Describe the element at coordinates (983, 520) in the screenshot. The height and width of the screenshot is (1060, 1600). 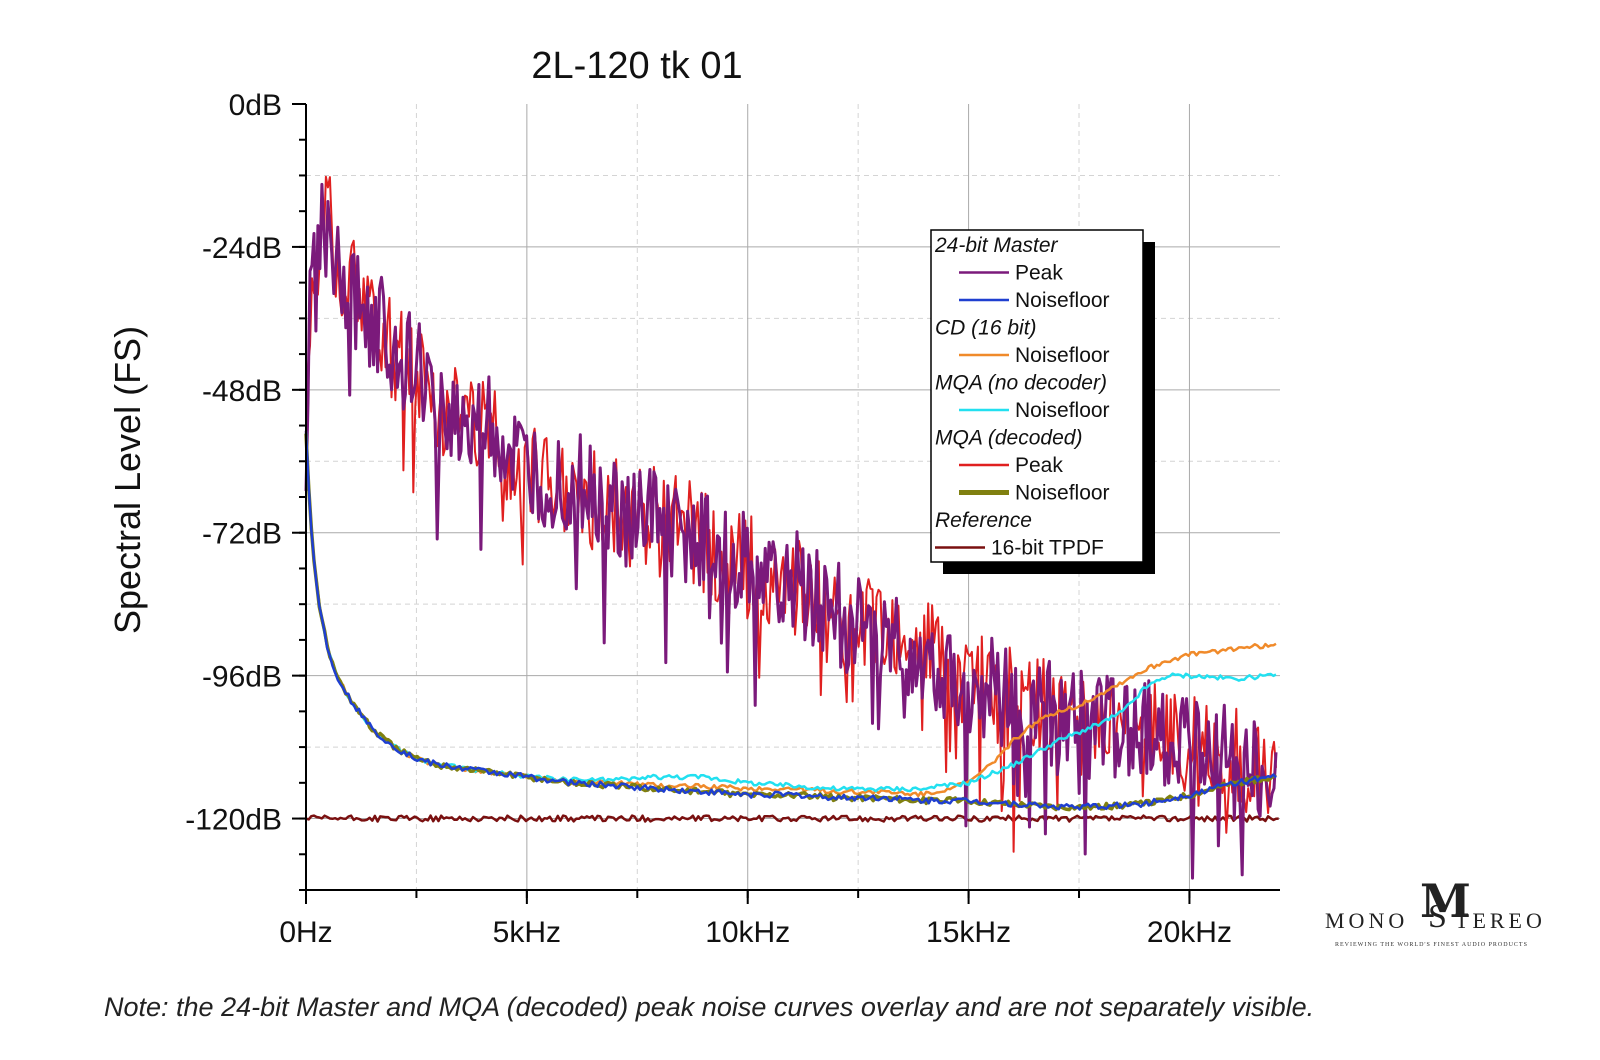
I see `legend-group-title: Reference` at that location.